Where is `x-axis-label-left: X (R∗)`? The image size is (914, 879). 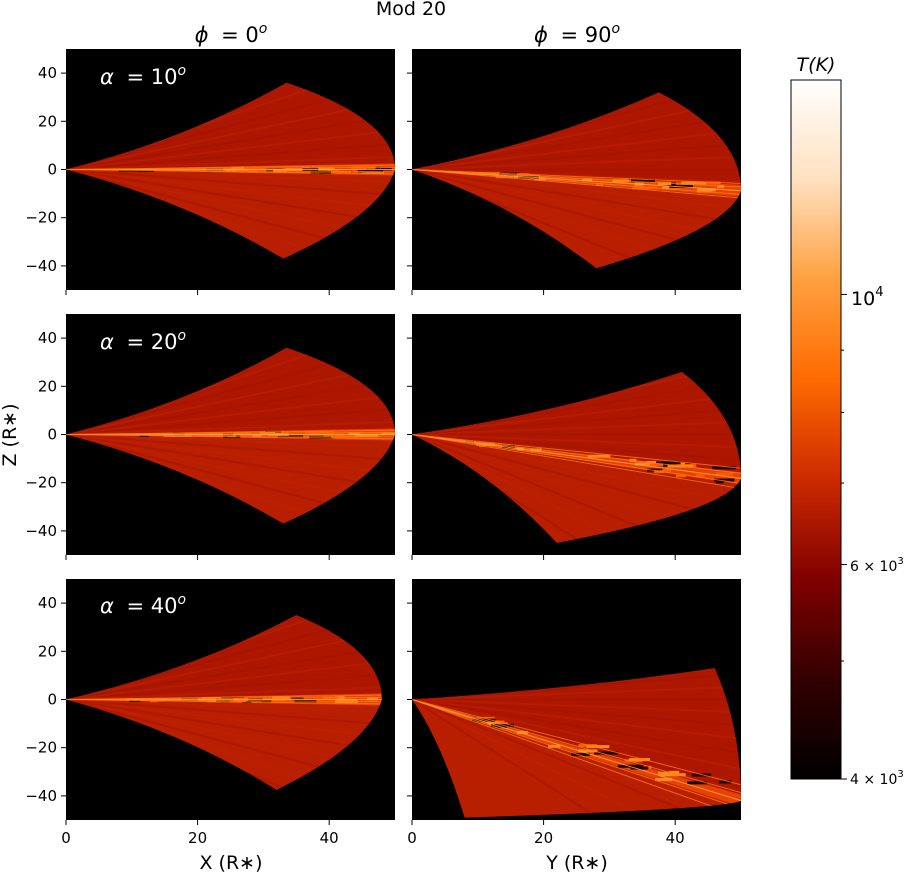
x-axis-label-left: X (R∗) is located at coordinates (230, 863).